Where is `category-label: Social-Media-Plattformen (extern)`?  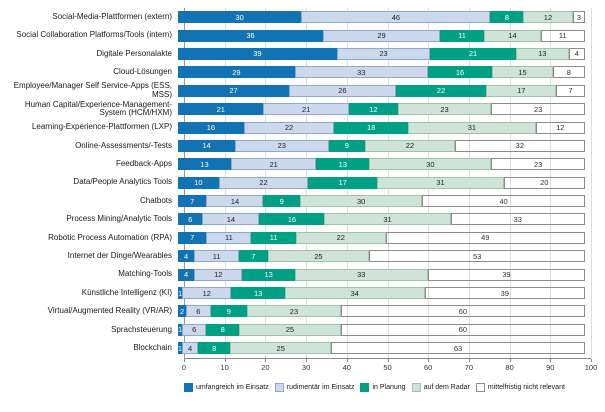
category-label: Social-Media-Plattformen (extern) is located at coordinates (112, 16).